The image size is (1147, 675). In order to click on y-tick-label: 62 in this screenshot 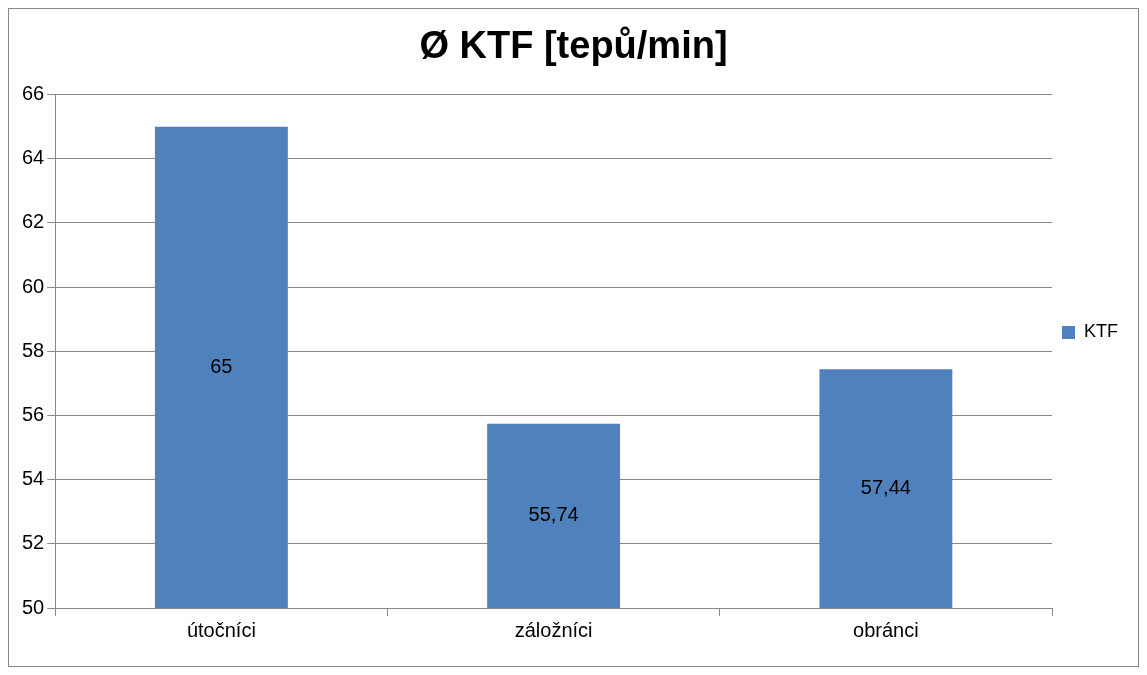, I will do `click(33, 221)`.